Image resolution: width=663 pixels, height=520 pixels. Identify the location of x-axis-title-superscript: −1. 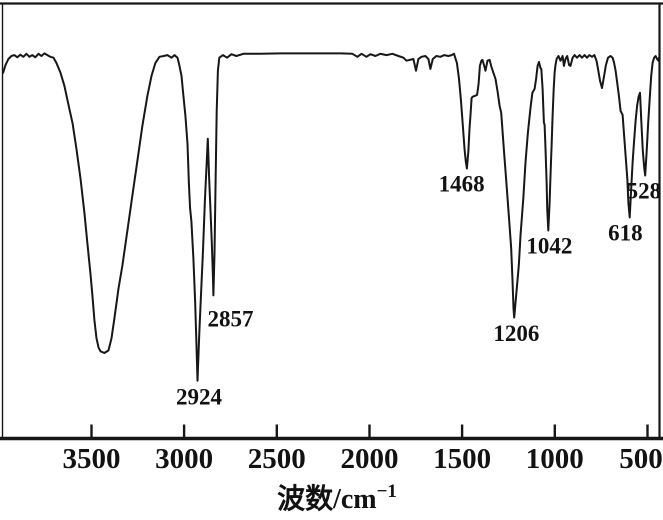
(387, 491).